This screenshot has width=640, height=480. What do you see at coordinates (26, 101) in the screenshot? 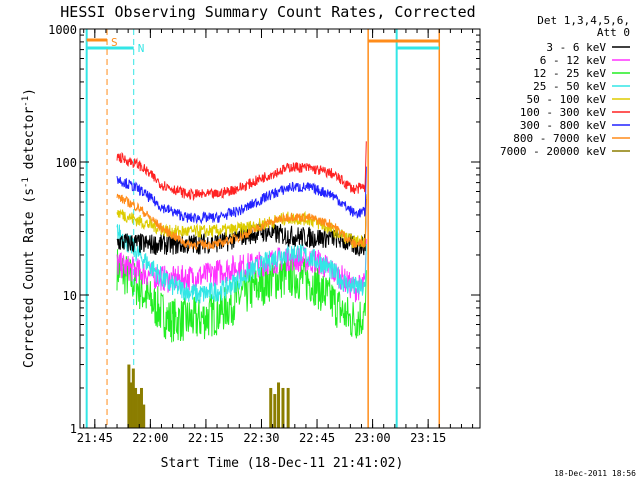
I see `y-axis-title-sup-2: -1` at bounding box center [26, 101].